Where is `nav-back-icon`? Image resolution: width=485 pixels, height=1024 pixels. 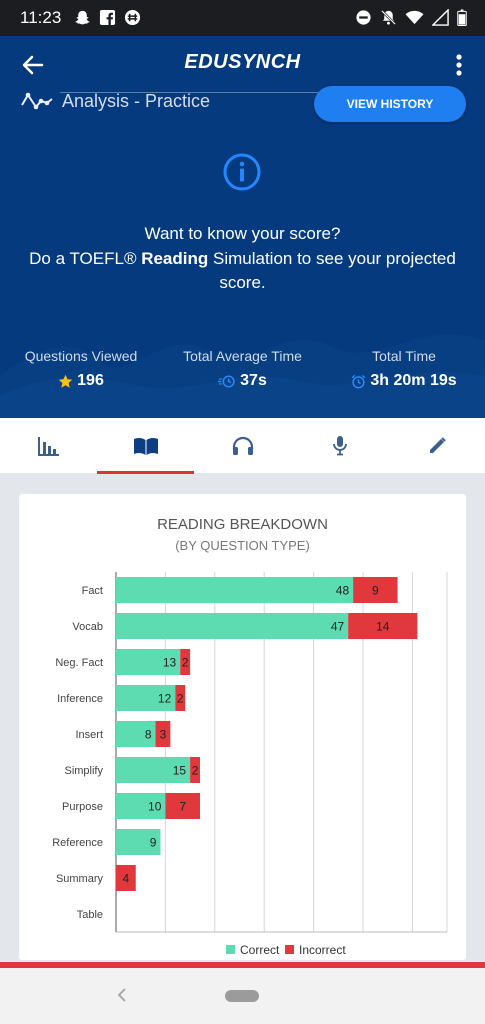
nav-back-icon is located at coordinates (122, 995).